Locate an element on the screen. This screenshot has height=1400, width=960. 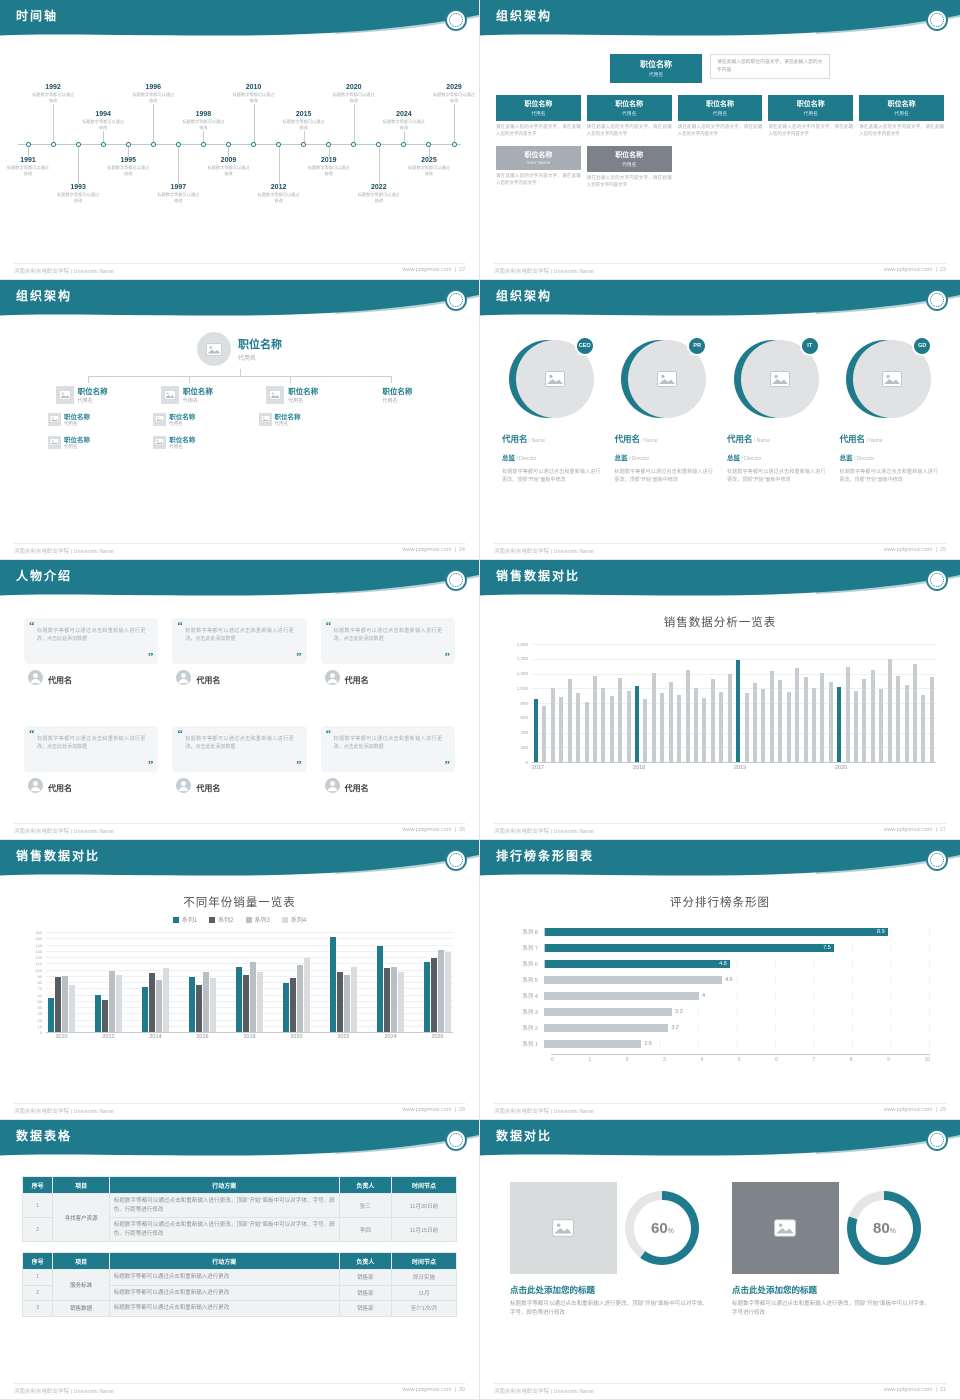
hbar-row: 系列 8 8.9 is located at coordinates (719, 932).